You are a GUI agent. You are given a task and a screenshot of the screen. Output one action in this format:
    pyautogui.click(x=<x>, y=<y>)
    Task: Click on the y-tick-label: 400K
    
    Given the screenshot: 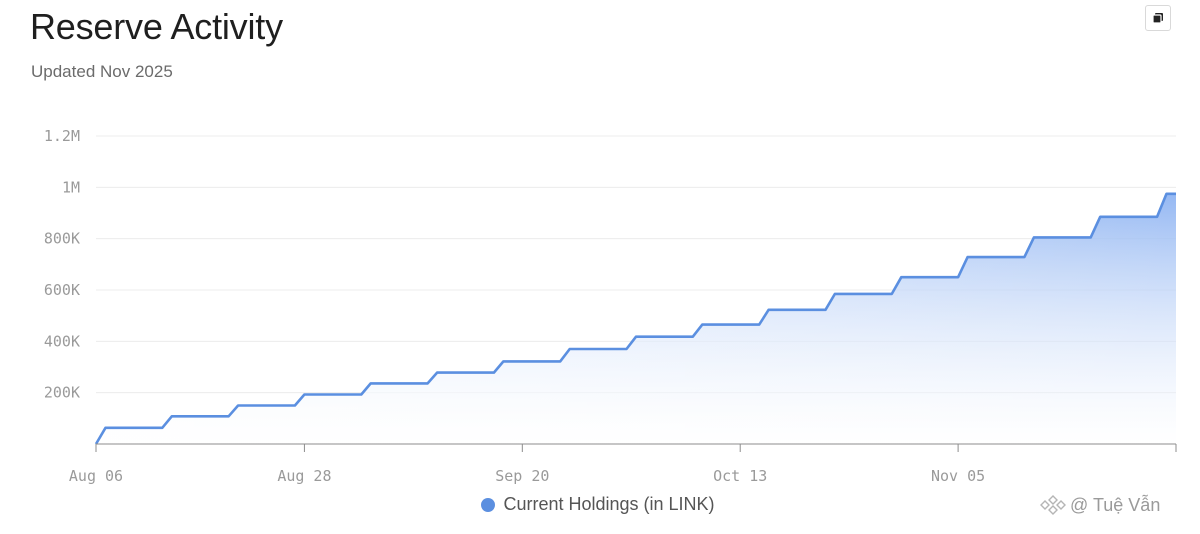 What is the action you would take?
    pyautogui.click(x=62, y=341)
    